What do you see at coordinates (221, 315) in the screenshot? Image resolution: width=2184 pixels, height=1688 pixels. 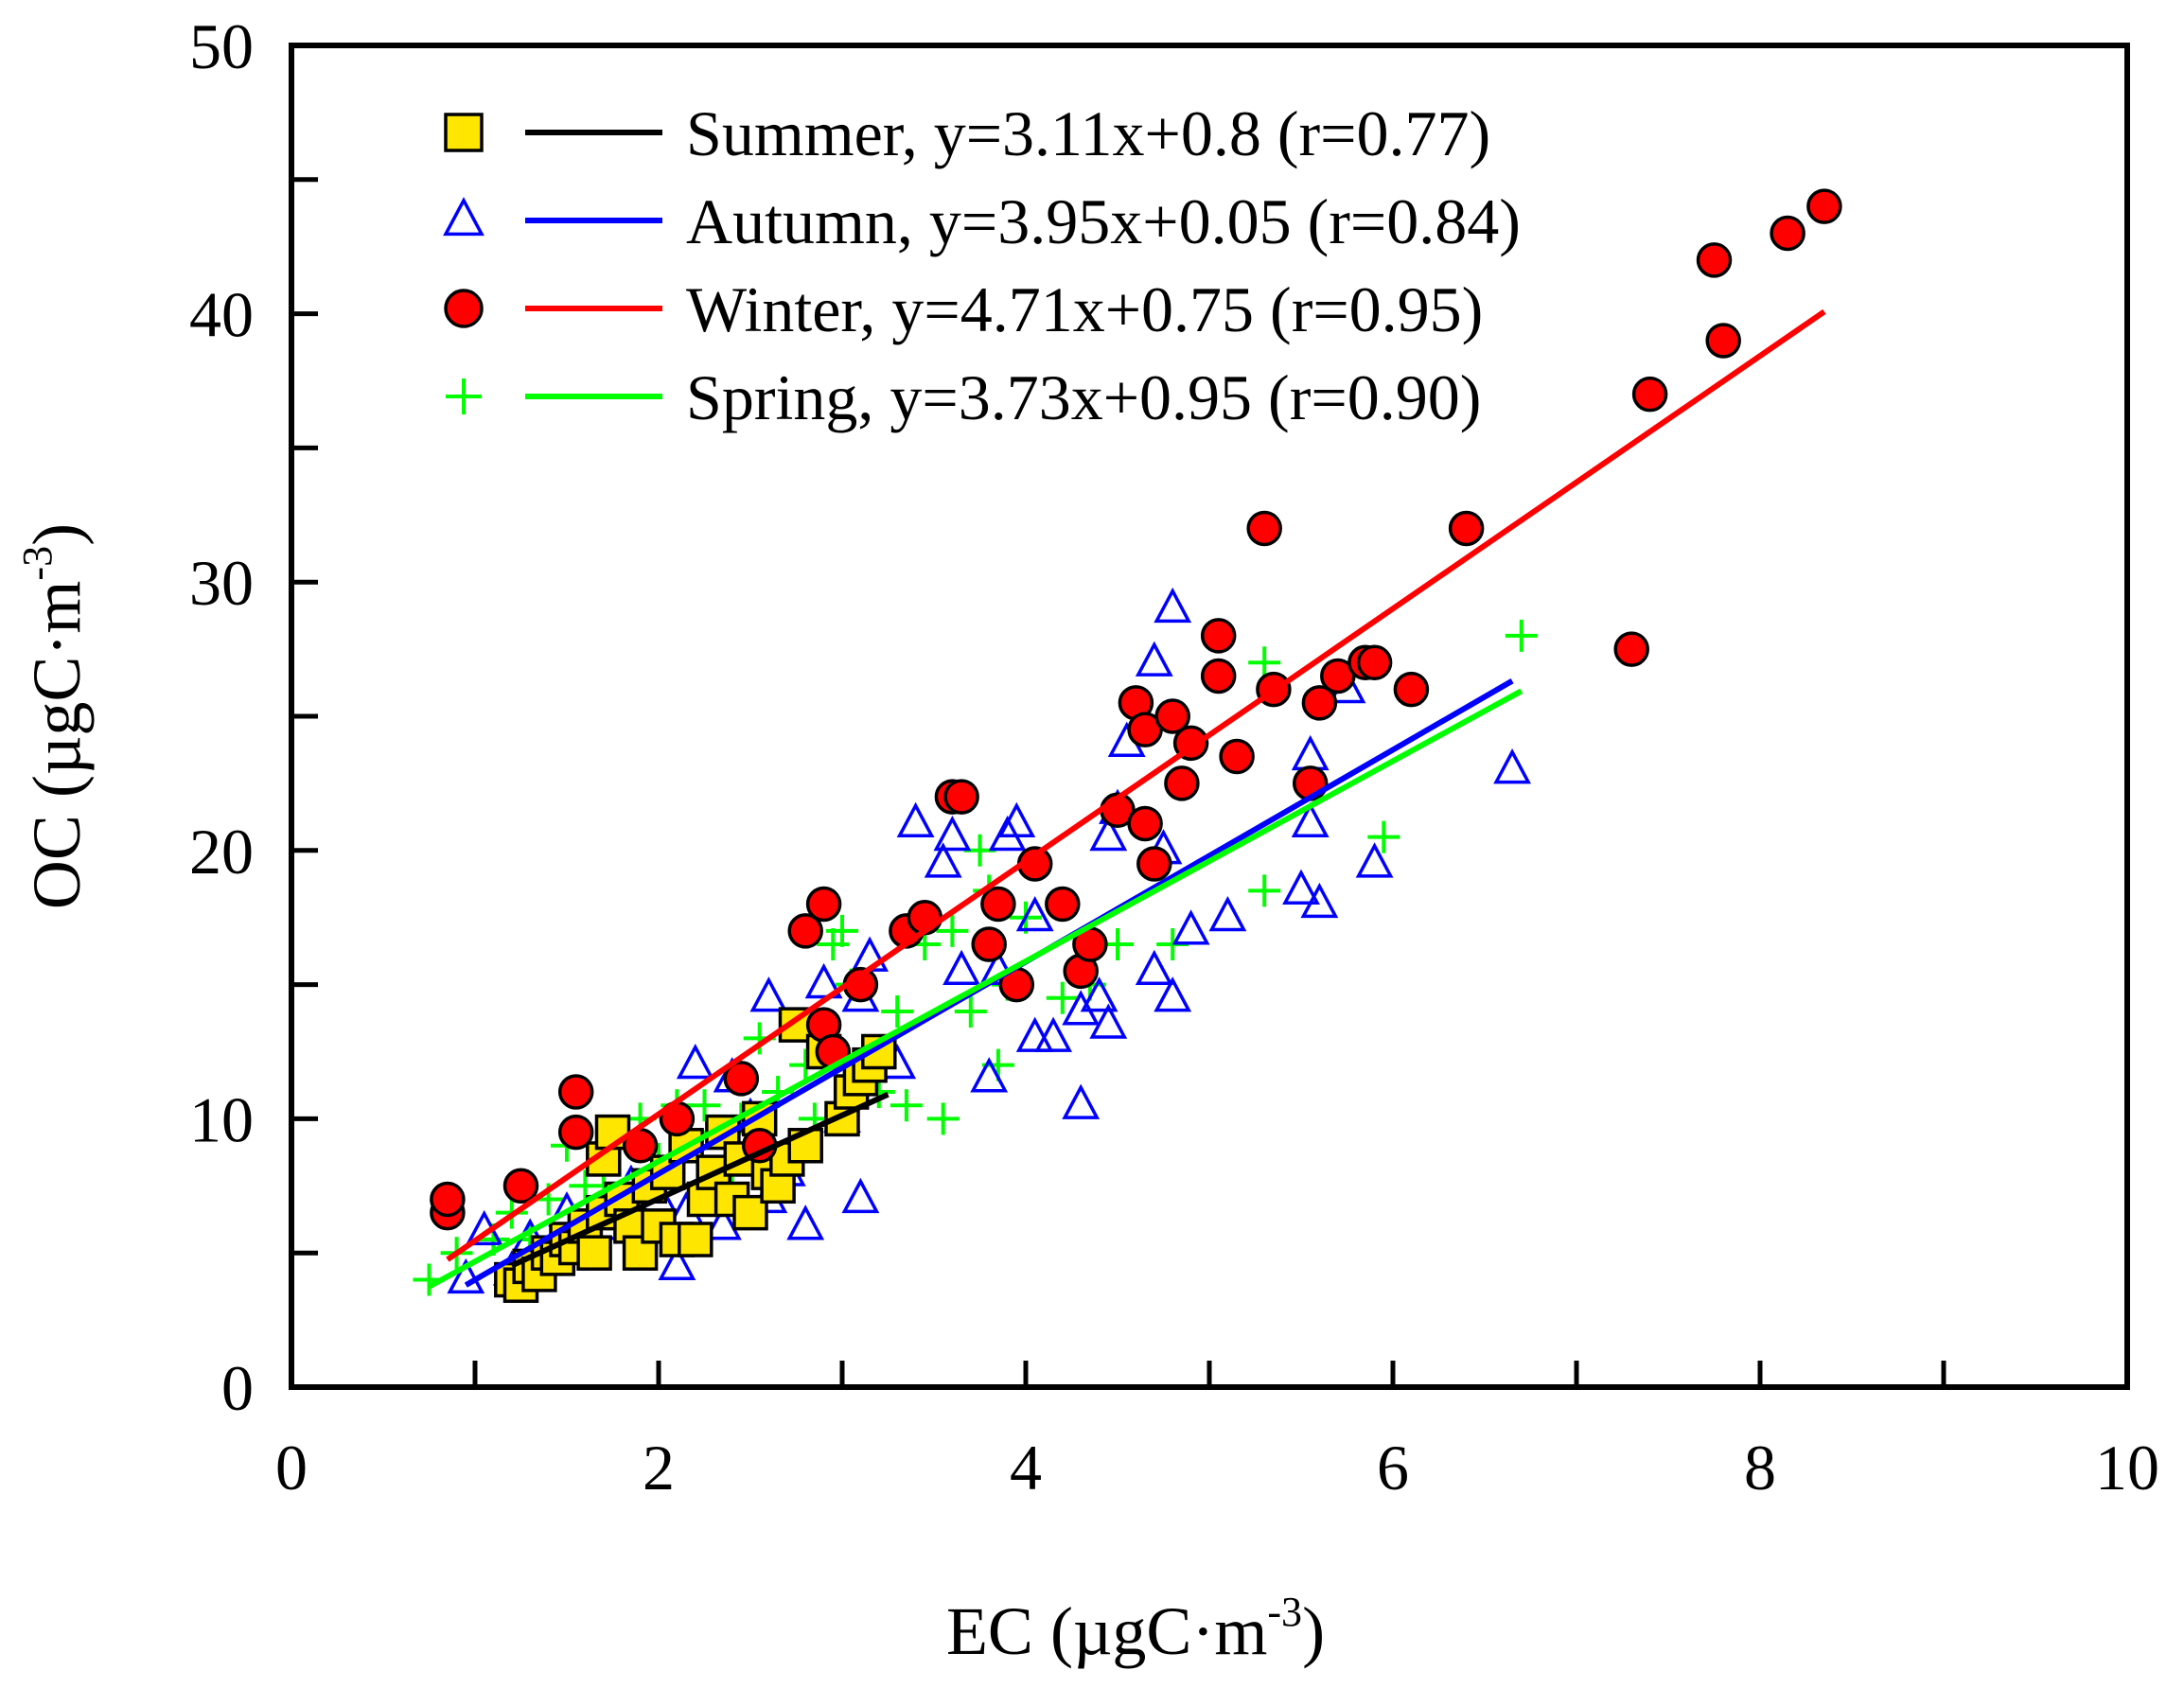 I see `y-tick-label: 40` at bounding box center [221, 315].